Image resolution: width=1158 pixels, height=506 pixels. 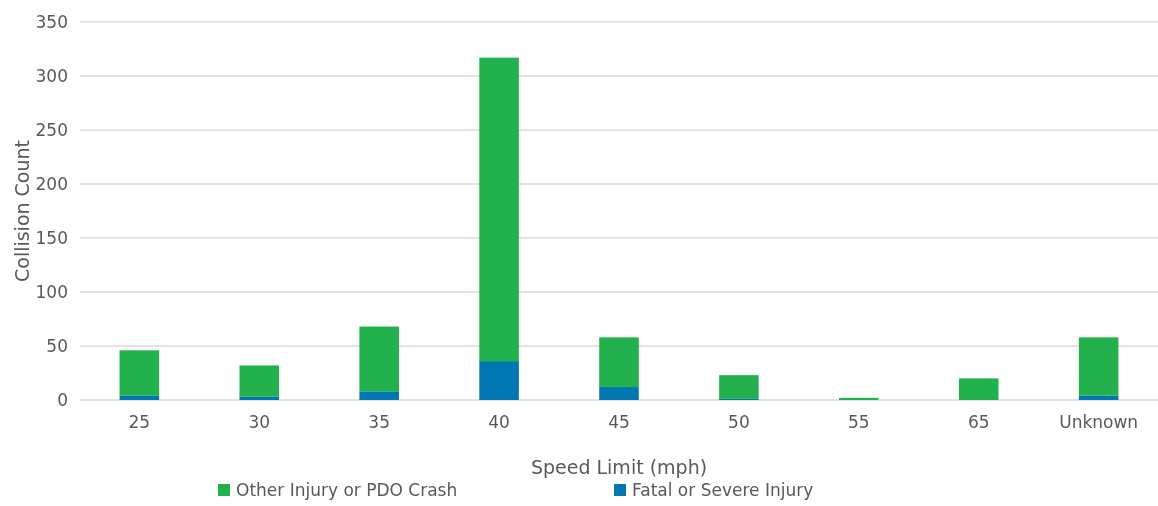 What do you see at coordinates (379, 422) in the screenshot?
I see `x-tick-label: 35` at bounding box center [379, 422].